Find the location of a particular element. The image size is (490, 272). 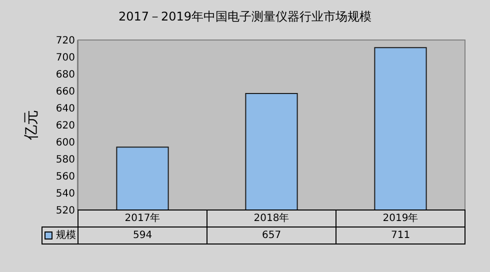

data-label: 711 is located at coordinates (400, 235).